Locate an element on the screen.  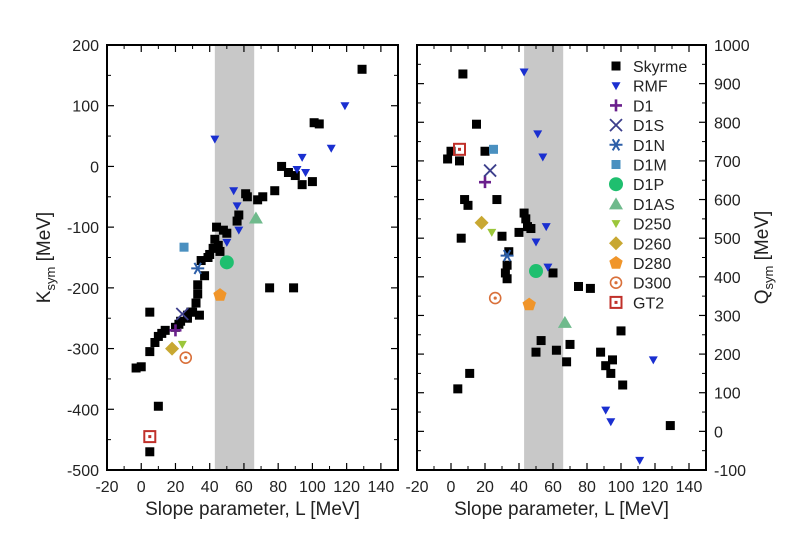
legend-marker-d300-dot is located at coordinates (616, 283).